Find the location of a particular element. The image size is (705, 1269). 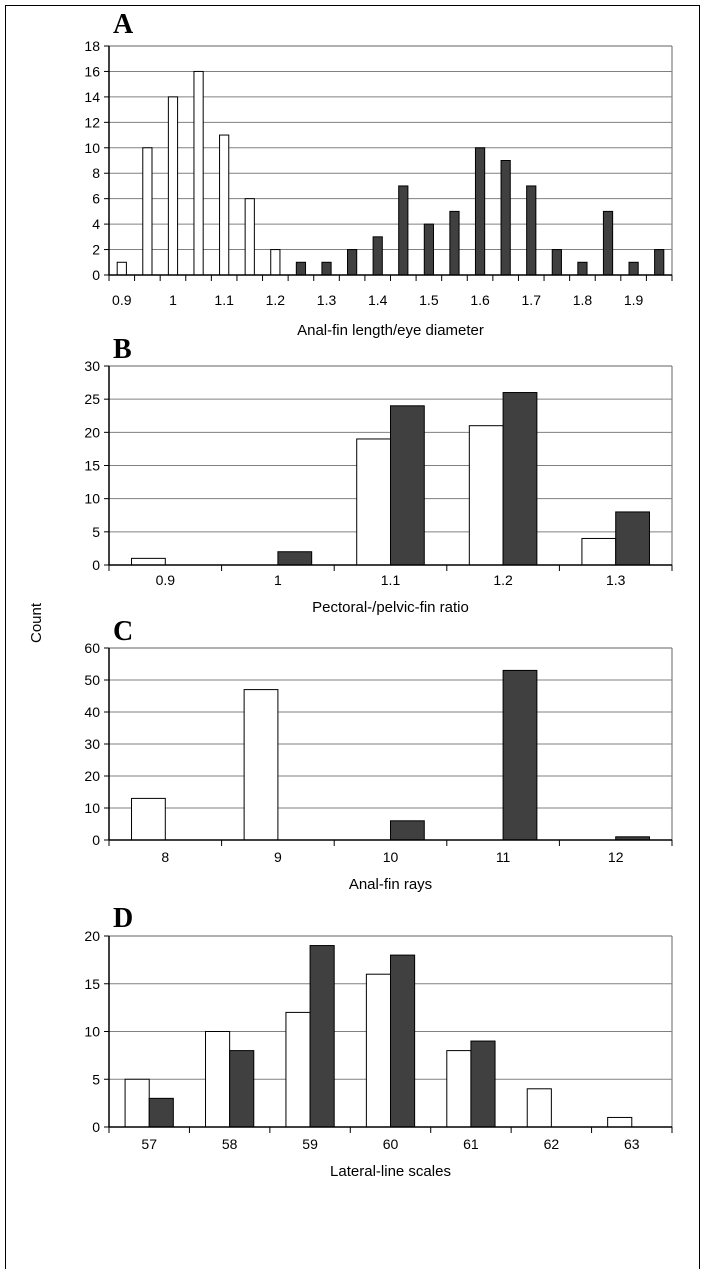

x-tick-label: 1.5 is located at coordinates (429, 300).